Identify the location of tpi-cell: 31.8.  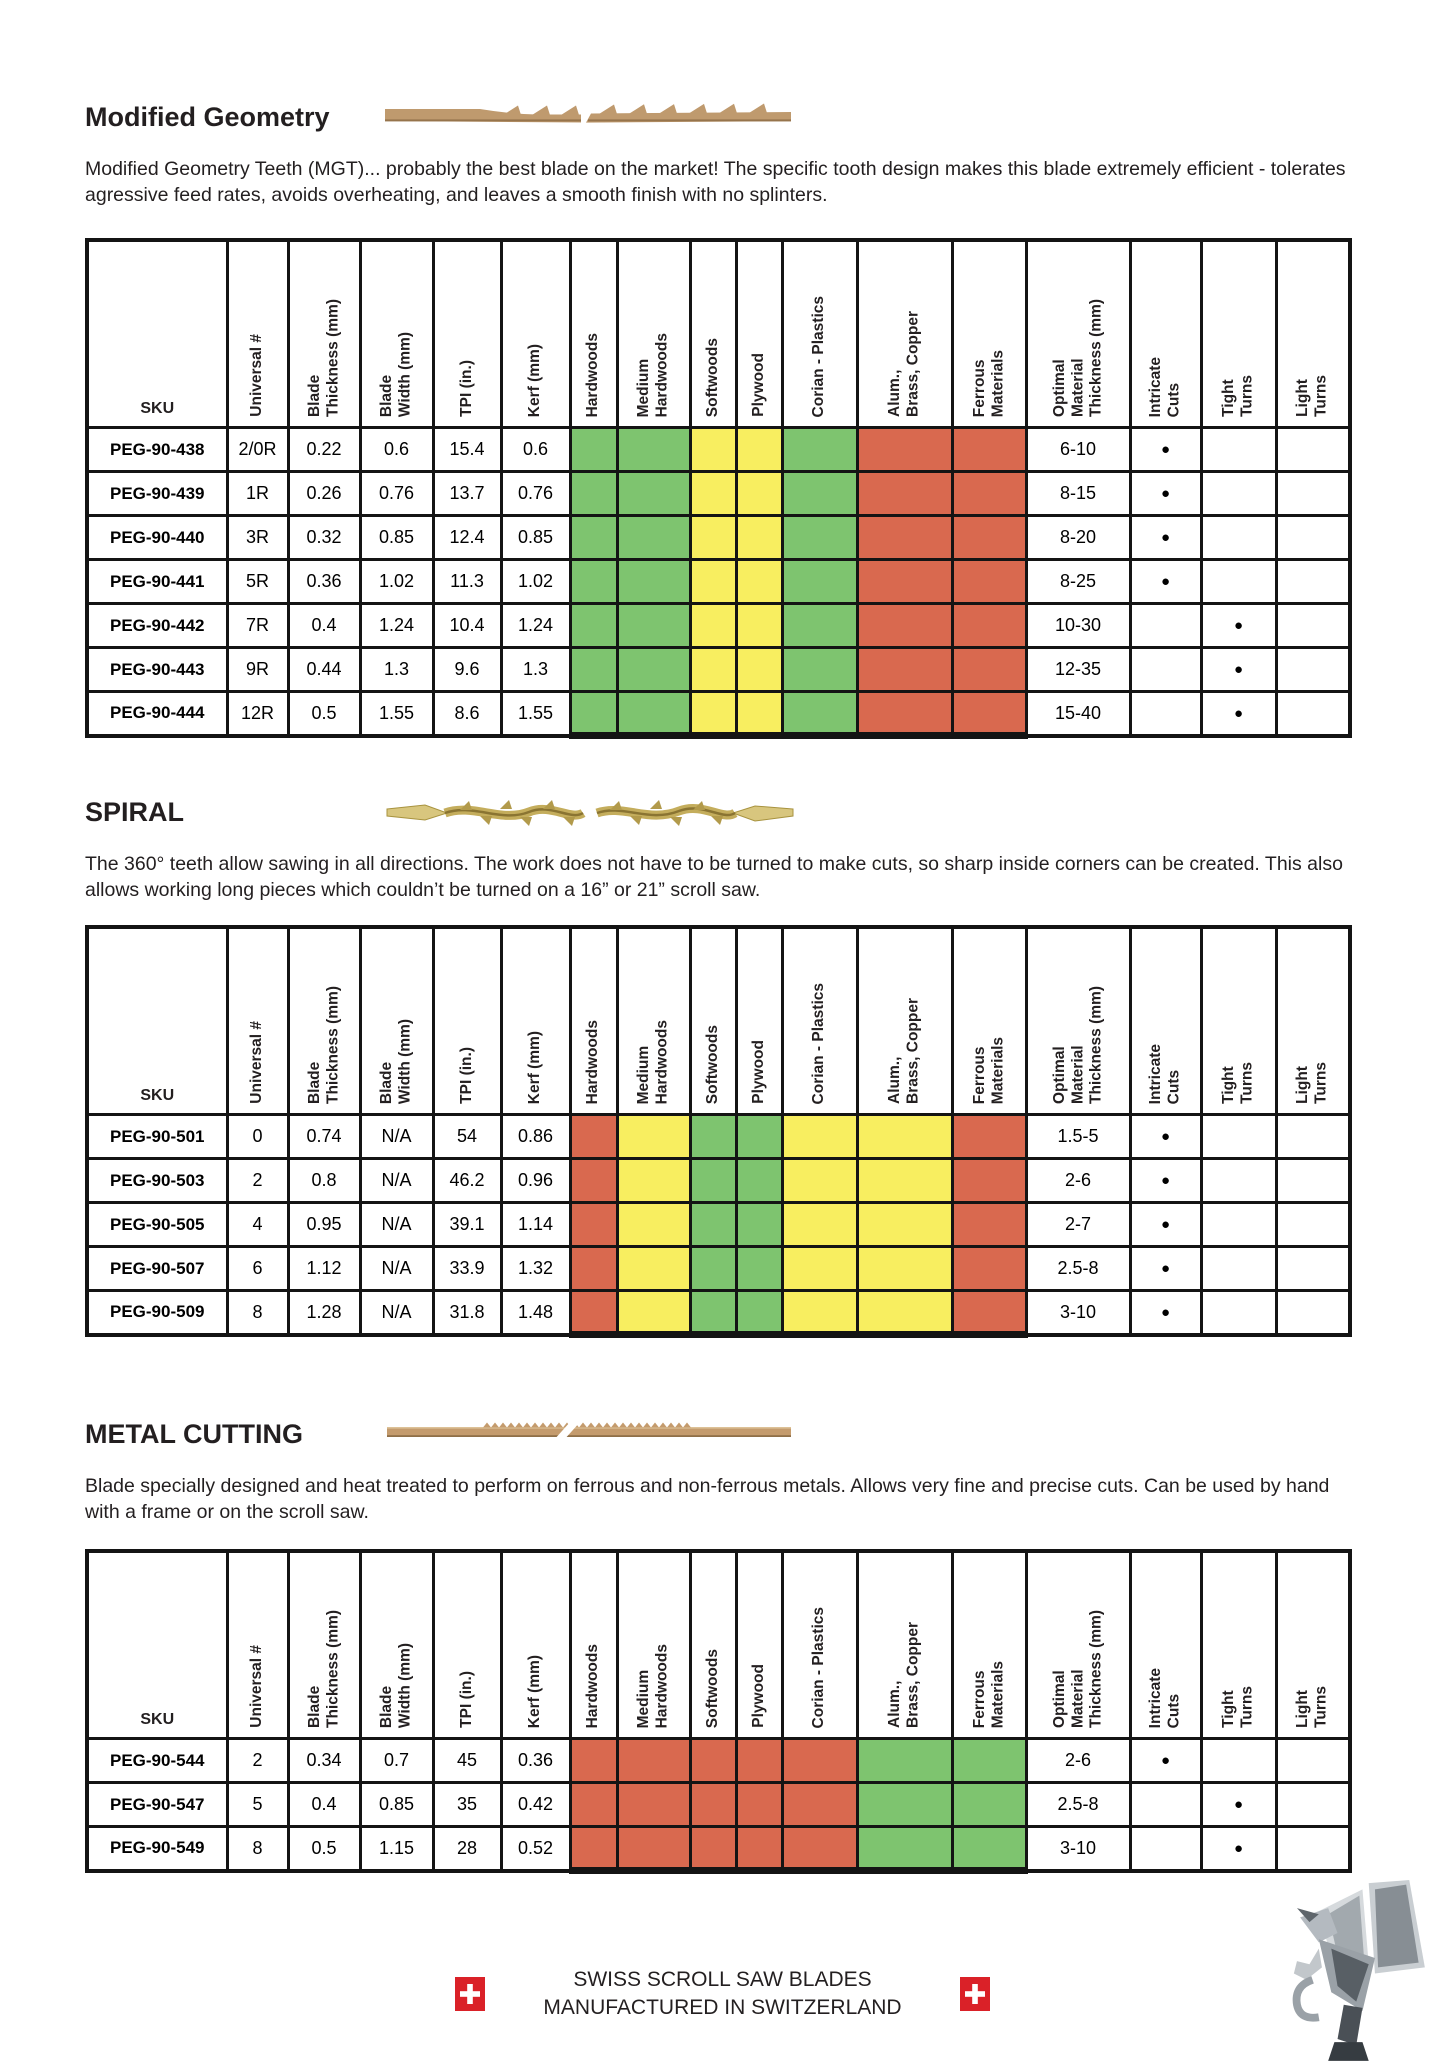
(467, 1312).